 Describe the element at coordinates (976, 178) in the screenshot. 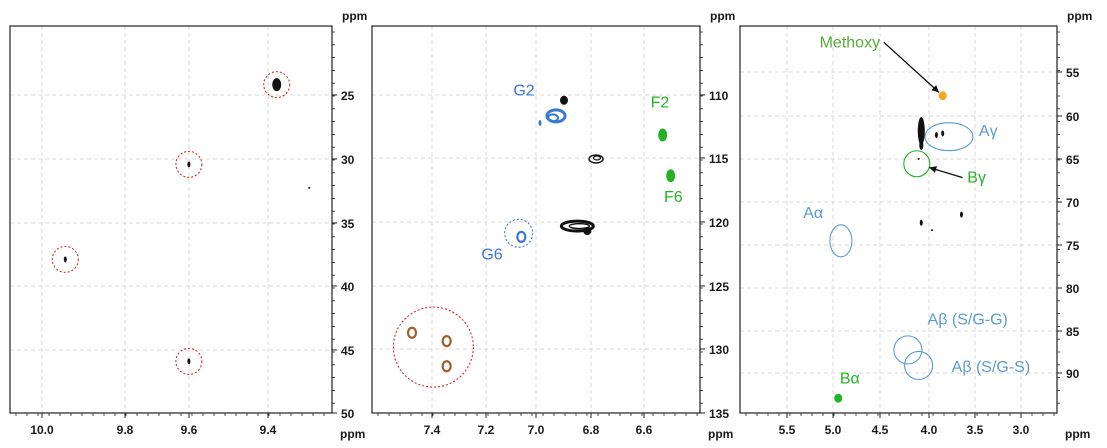

I see `peak-label: Bγ` at that location.